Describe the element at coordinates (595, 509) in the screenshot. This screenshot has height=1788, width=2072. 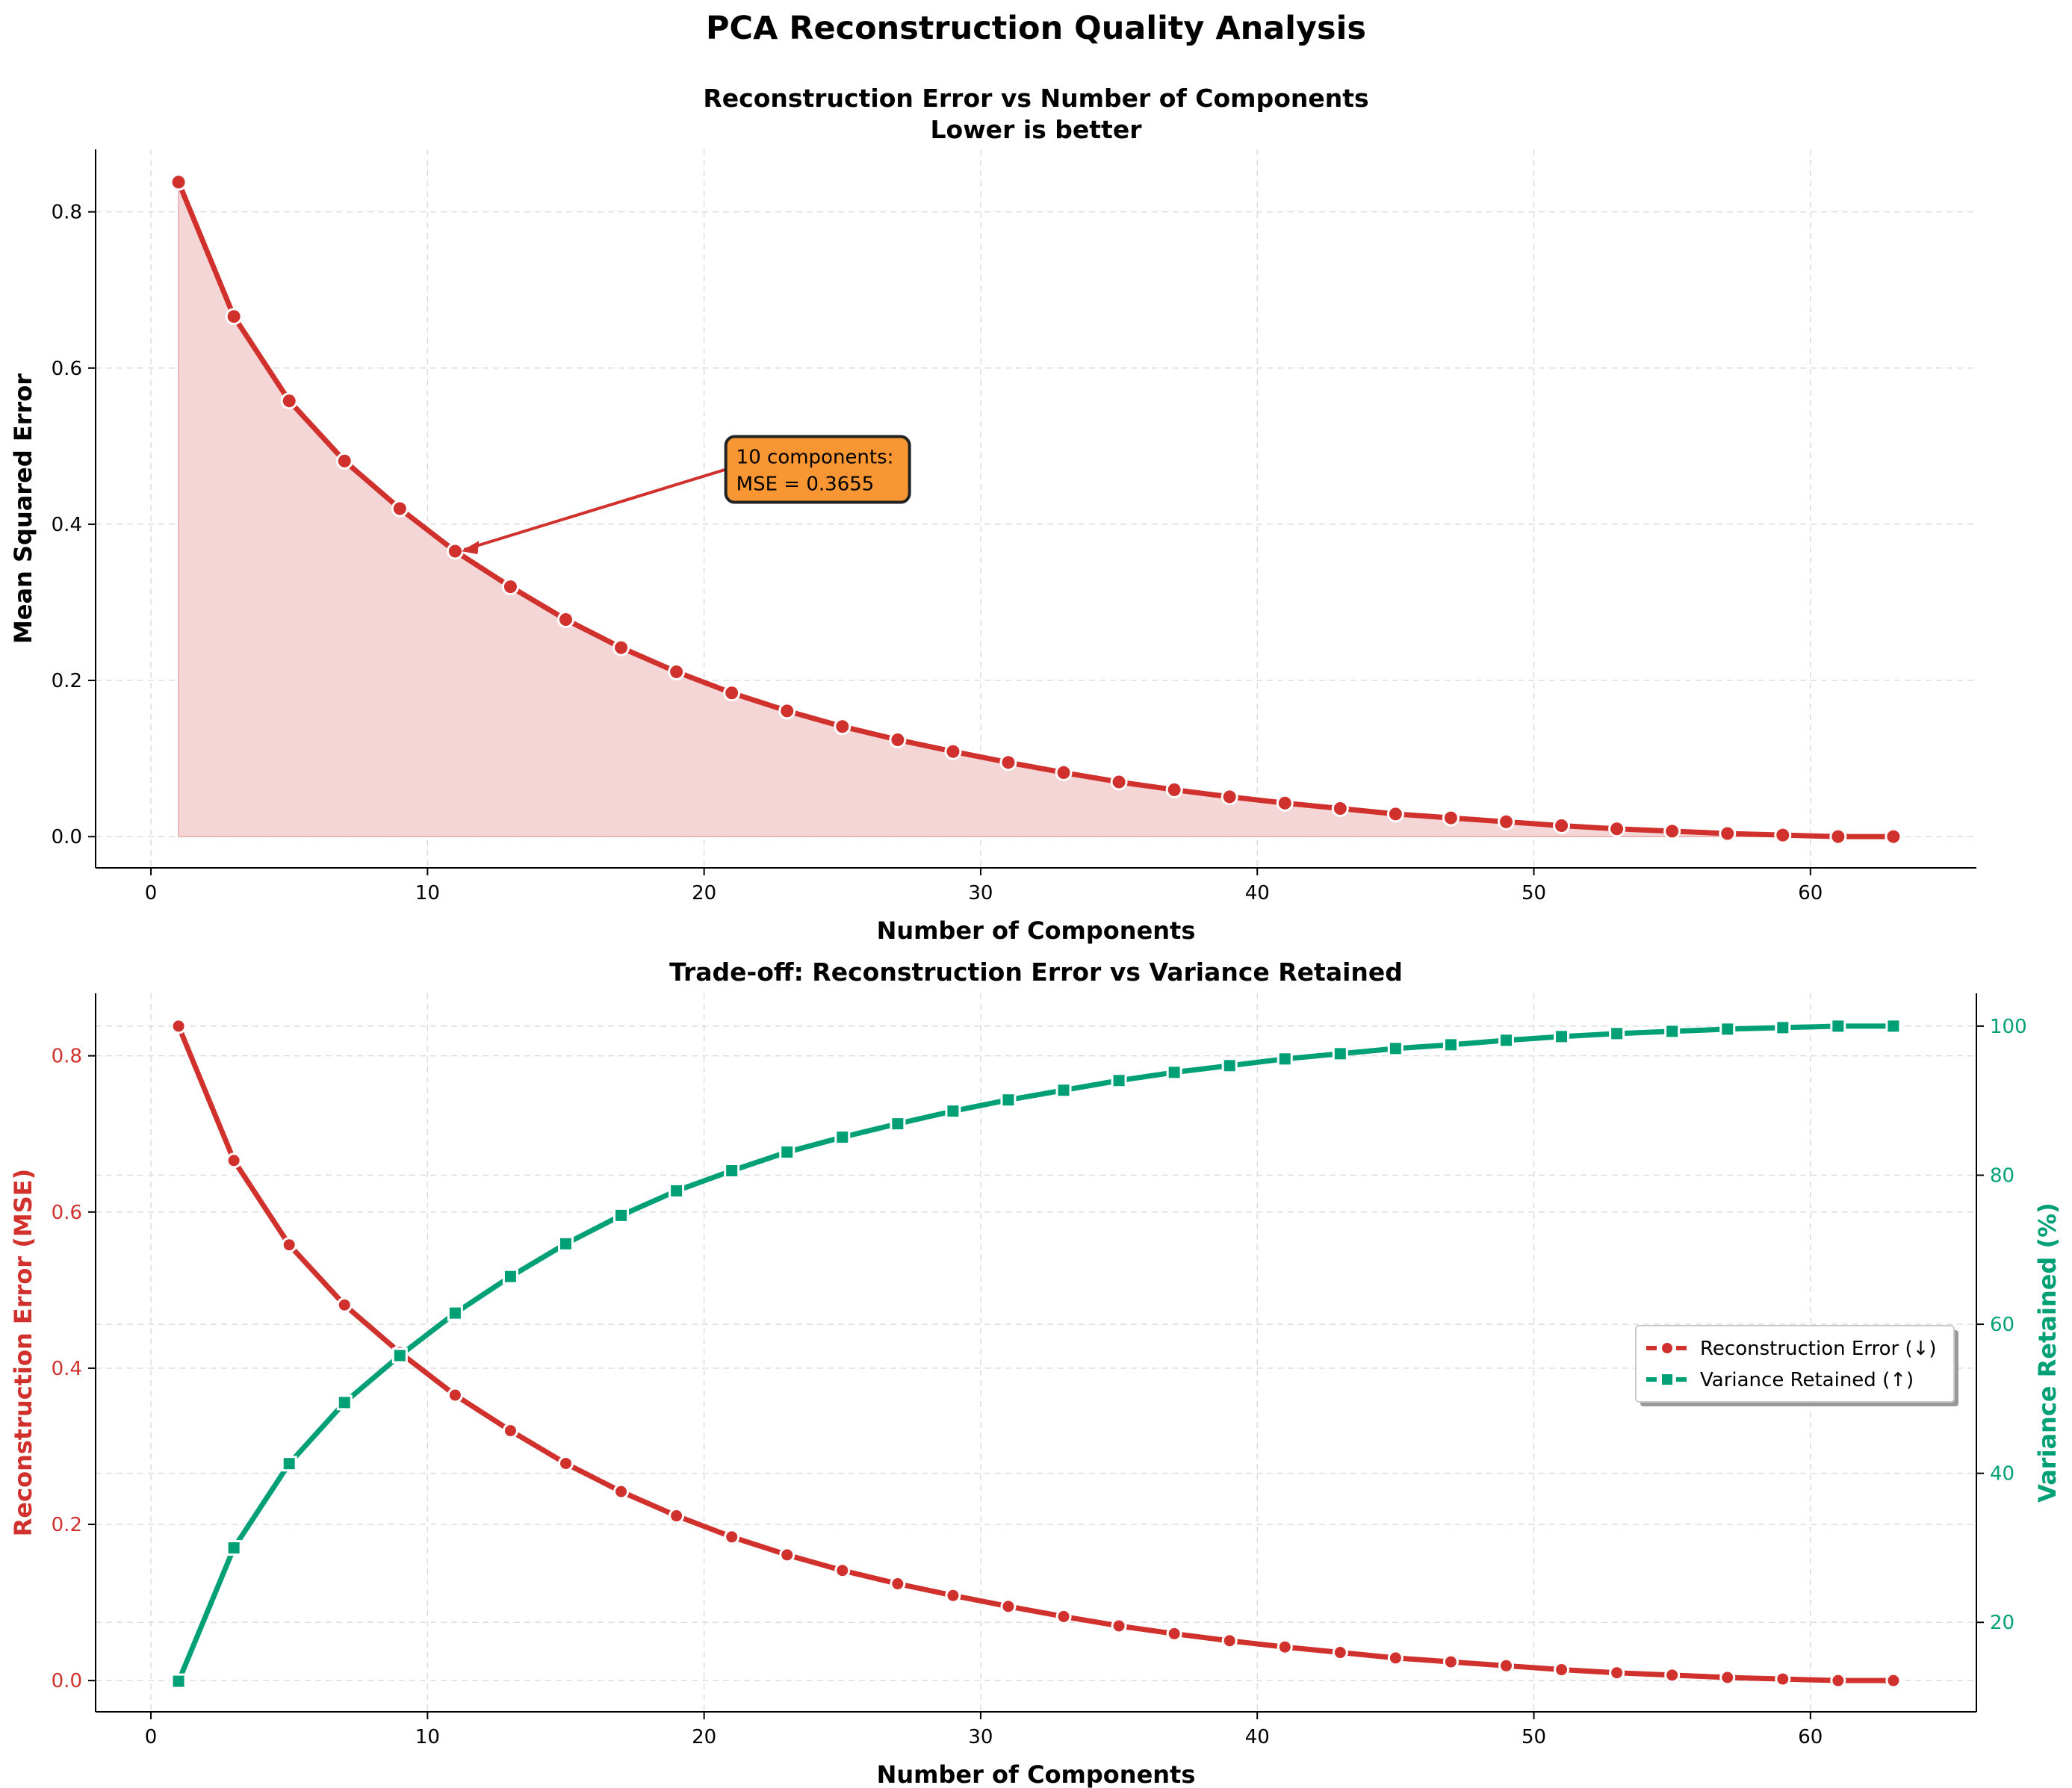
I see `annotation-arrow` at that location.